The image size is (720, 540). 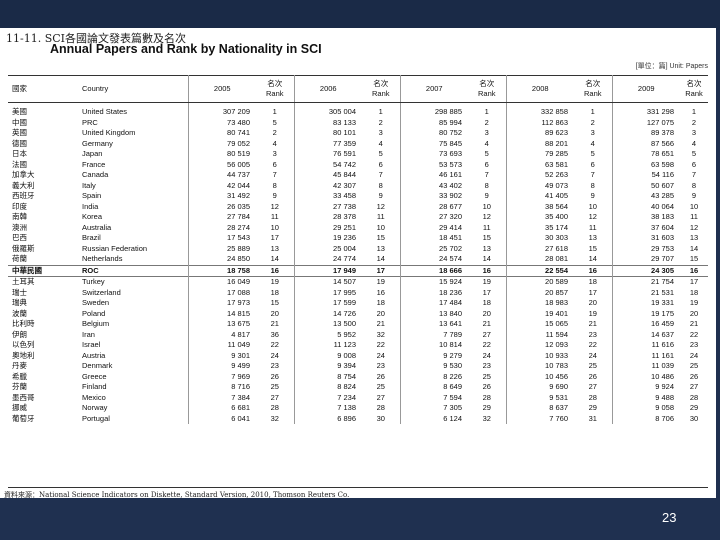 I want to click on country-zh-cell: 澳洲, so click(x=19, y=227).